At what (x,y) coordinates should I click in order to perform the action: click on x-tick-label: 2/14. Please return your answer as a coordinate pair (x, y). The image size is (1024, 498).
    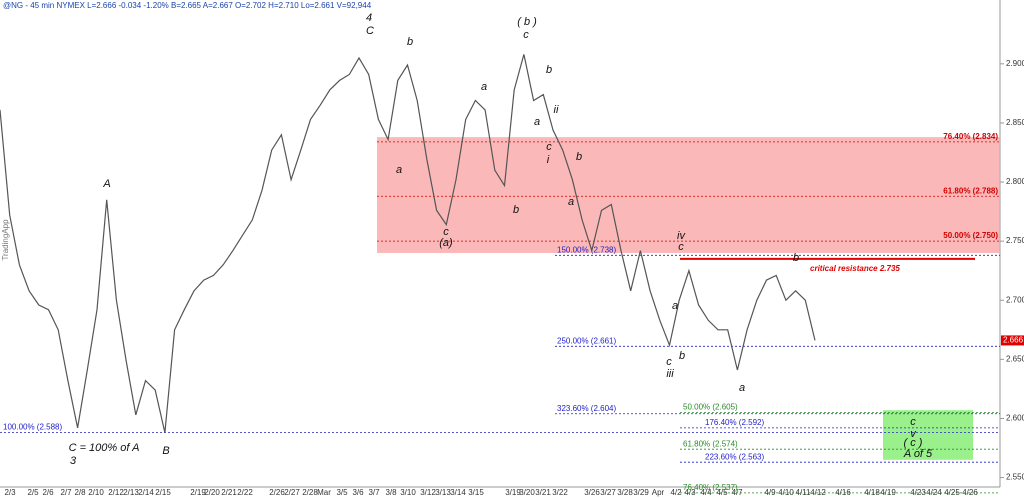
    Looking at the image, I should click on (146, 492).